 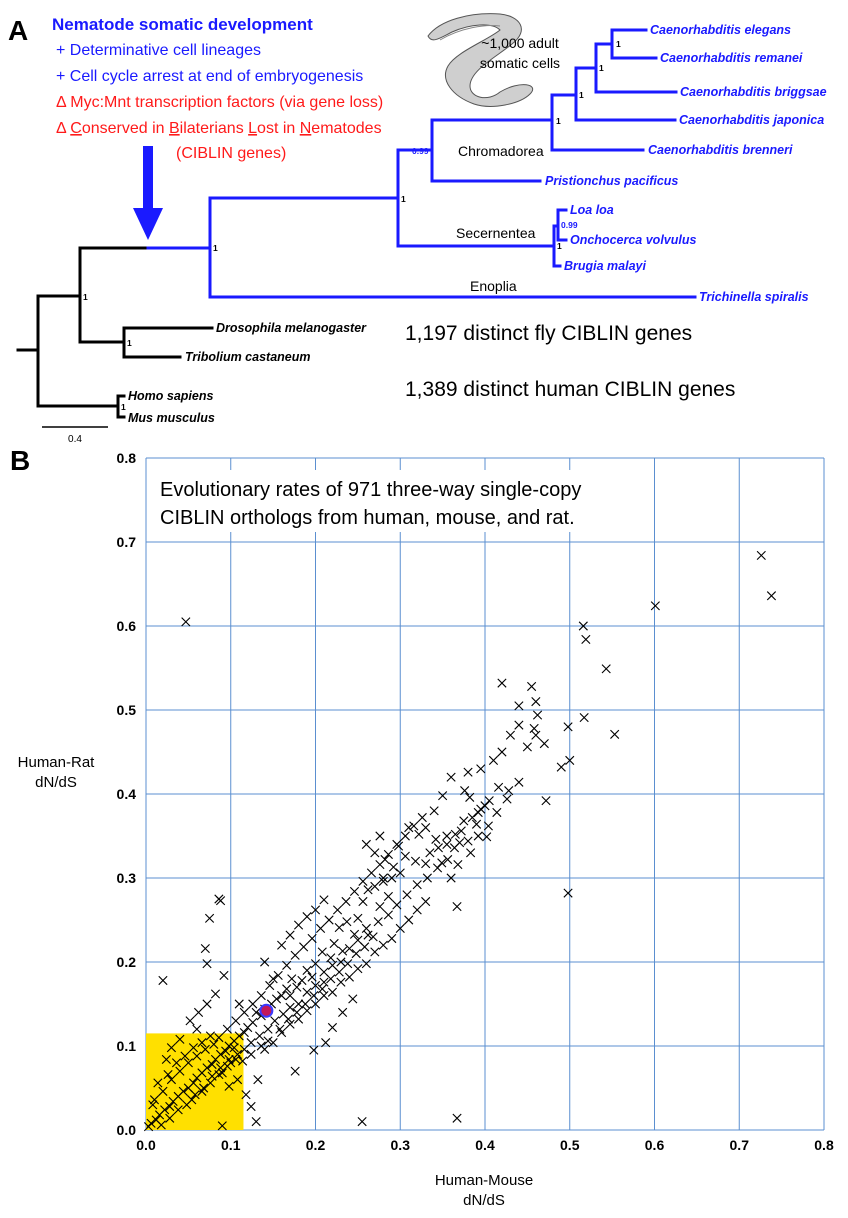 What do you see at coordinates (231, 153) in the screenshot?
I see `annotation-line-5: (CIBLIN genes)` at bounding box center [231, 153].